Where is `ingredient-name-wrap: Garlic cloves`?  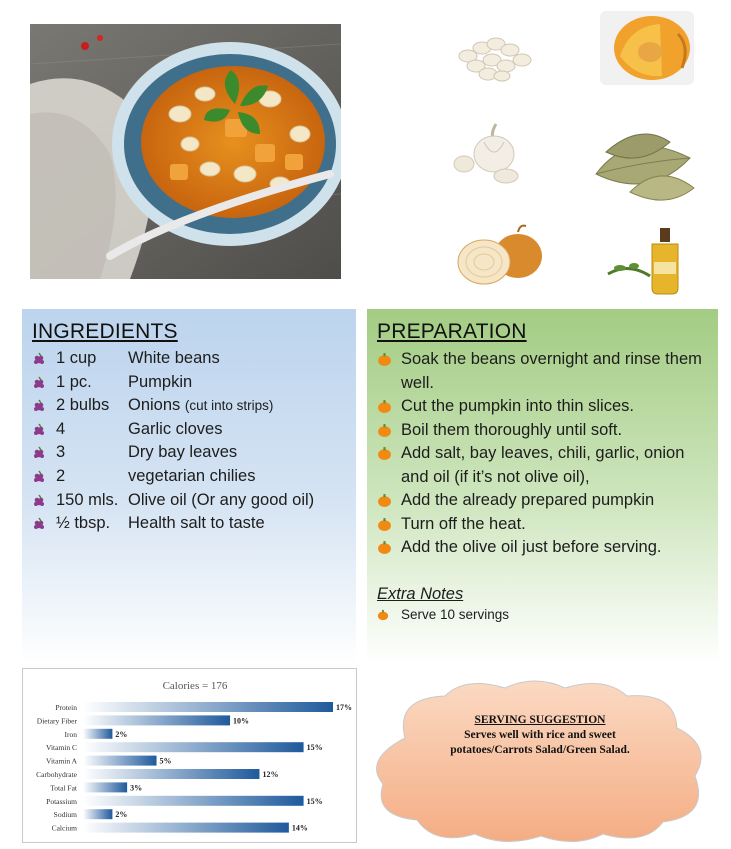
ingredient-name-wrap: Garlic cloves is located at coordinates (175, 429).